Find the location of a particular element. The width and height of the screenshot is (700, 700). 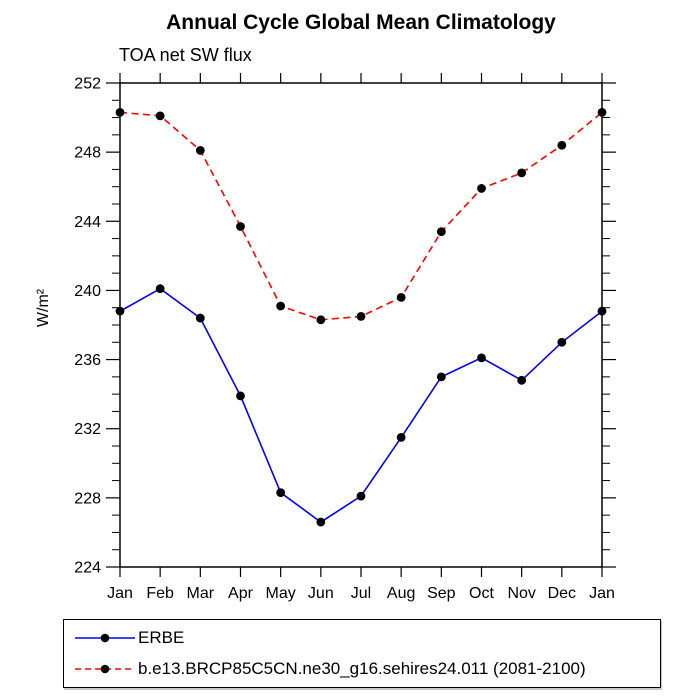

y-tick-label: 232 is located at coordinates (87, 429).